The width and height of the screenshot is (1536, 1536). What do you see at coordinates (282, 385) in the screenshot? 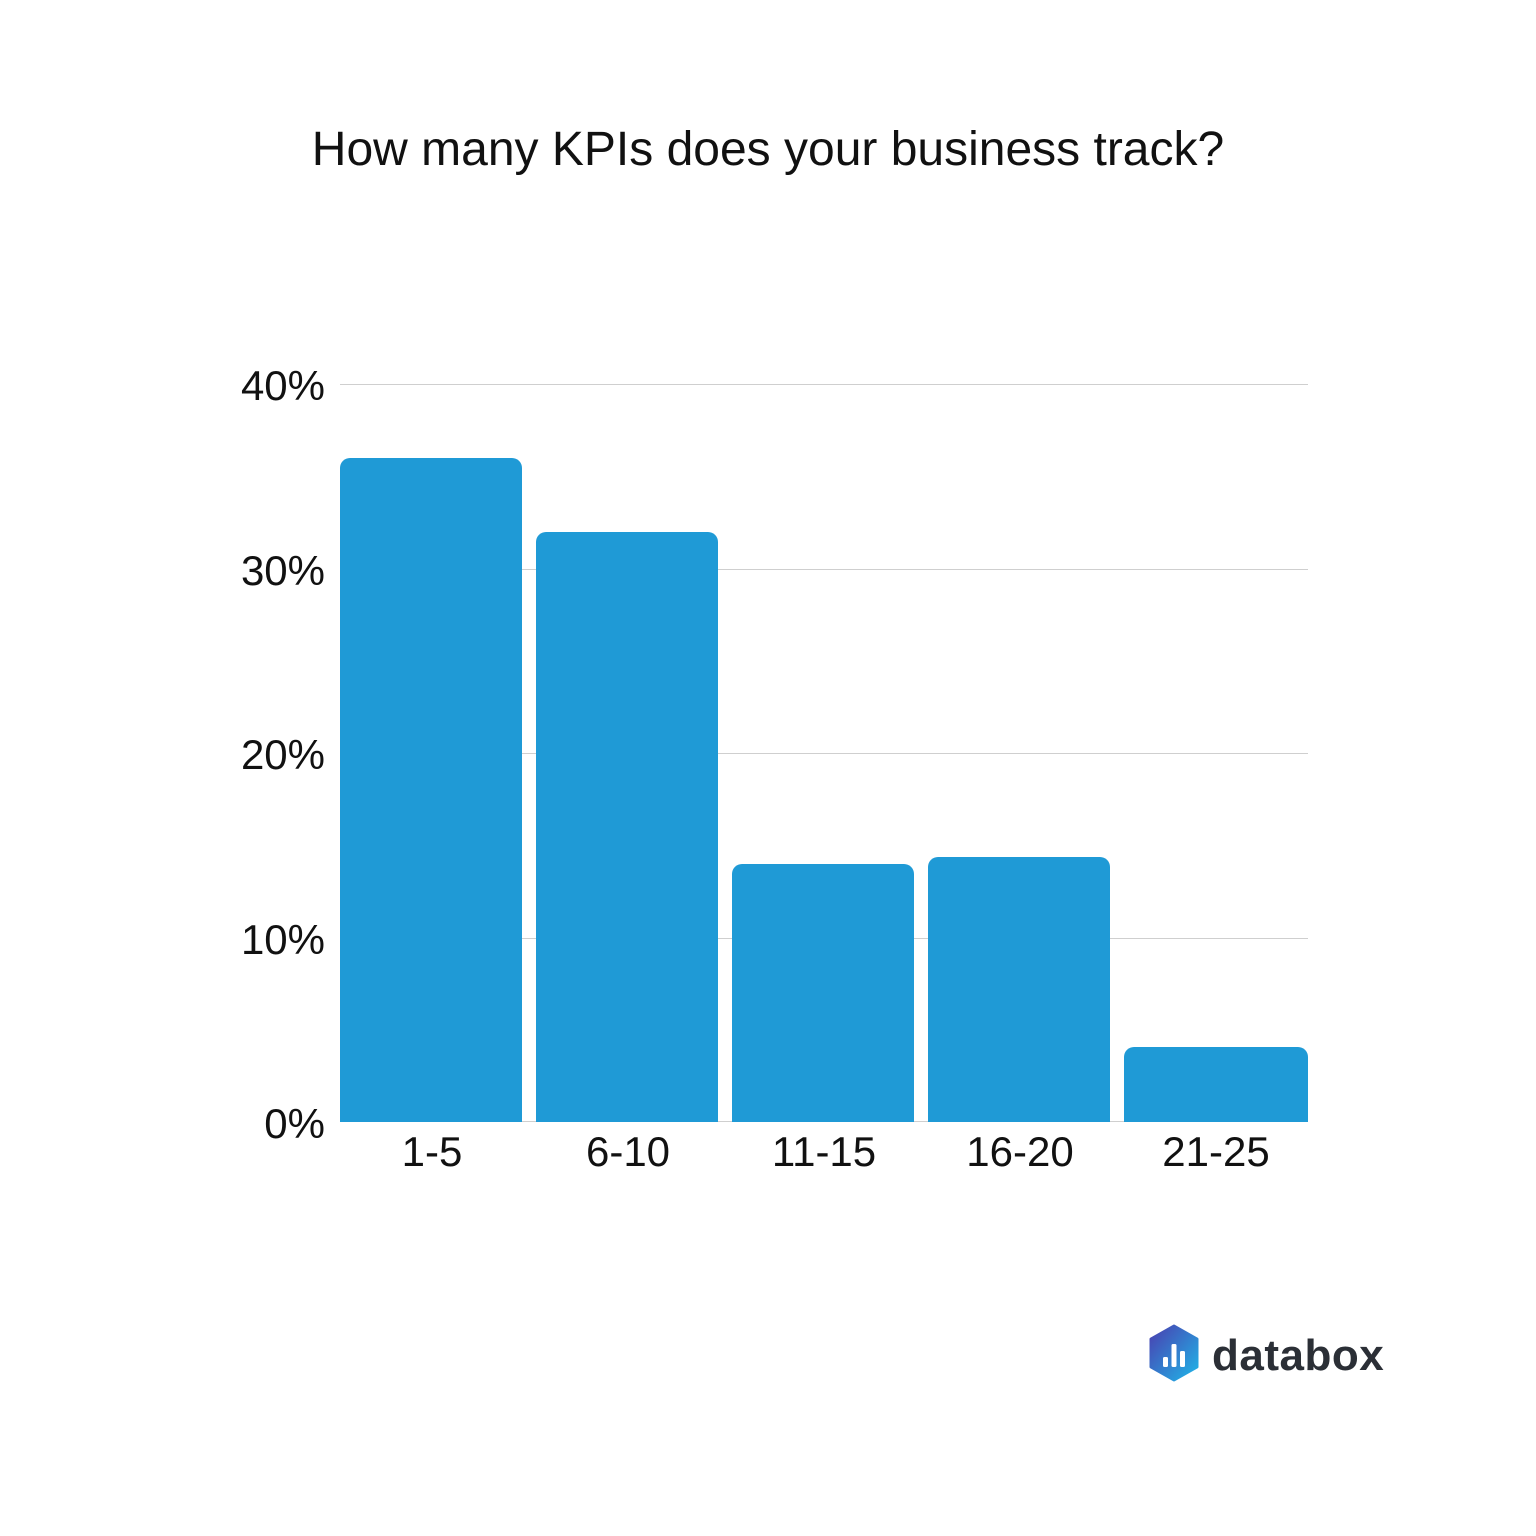
I see `y-tick-label: 40%` at bounding box center [282, 385].